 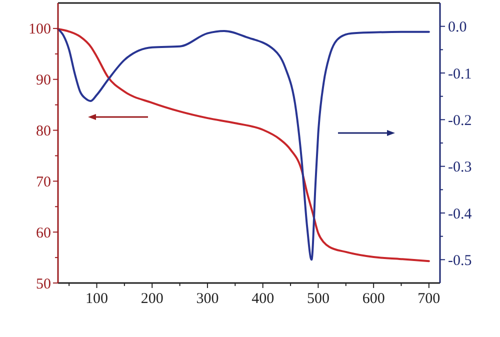 What do you see at coordinates (263, 299) in the screenshot?
I see `x-tick-label: 400` at bounding box center [263, 299].